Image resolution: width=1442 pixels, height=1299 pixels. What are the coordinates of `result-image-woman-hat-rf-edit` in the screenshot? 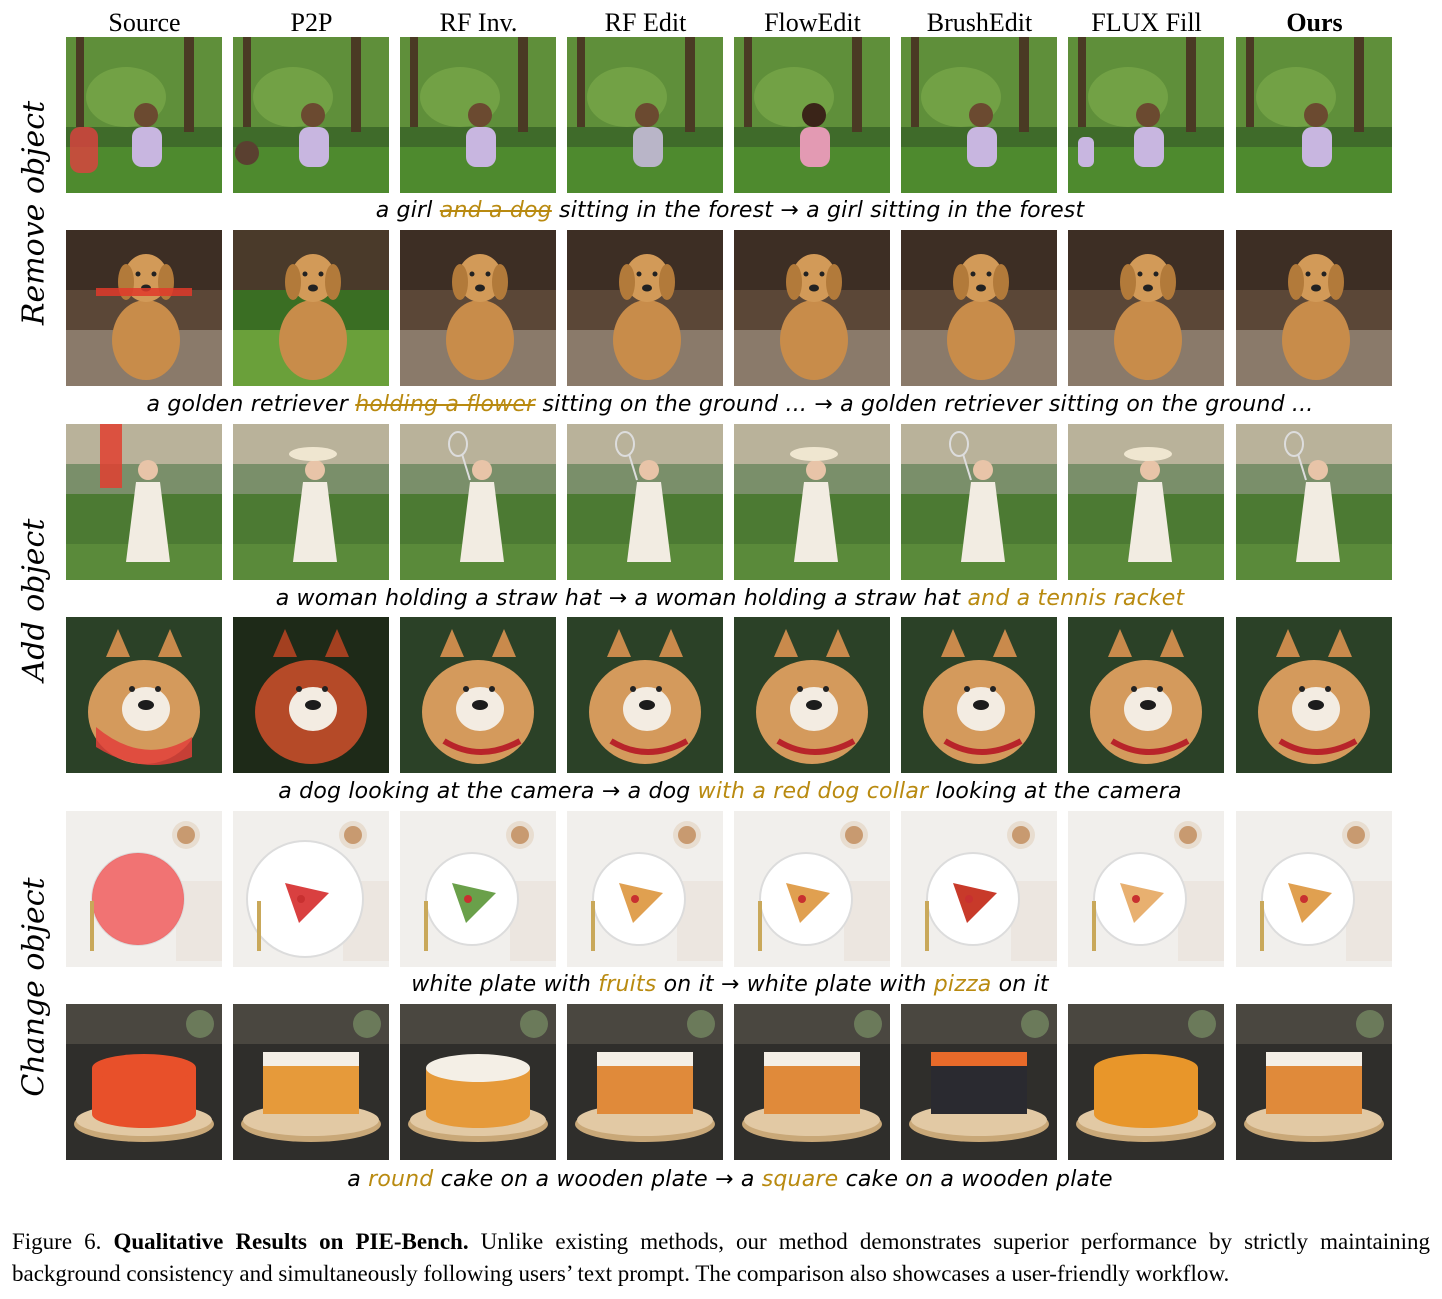 It's located at (645, 502).